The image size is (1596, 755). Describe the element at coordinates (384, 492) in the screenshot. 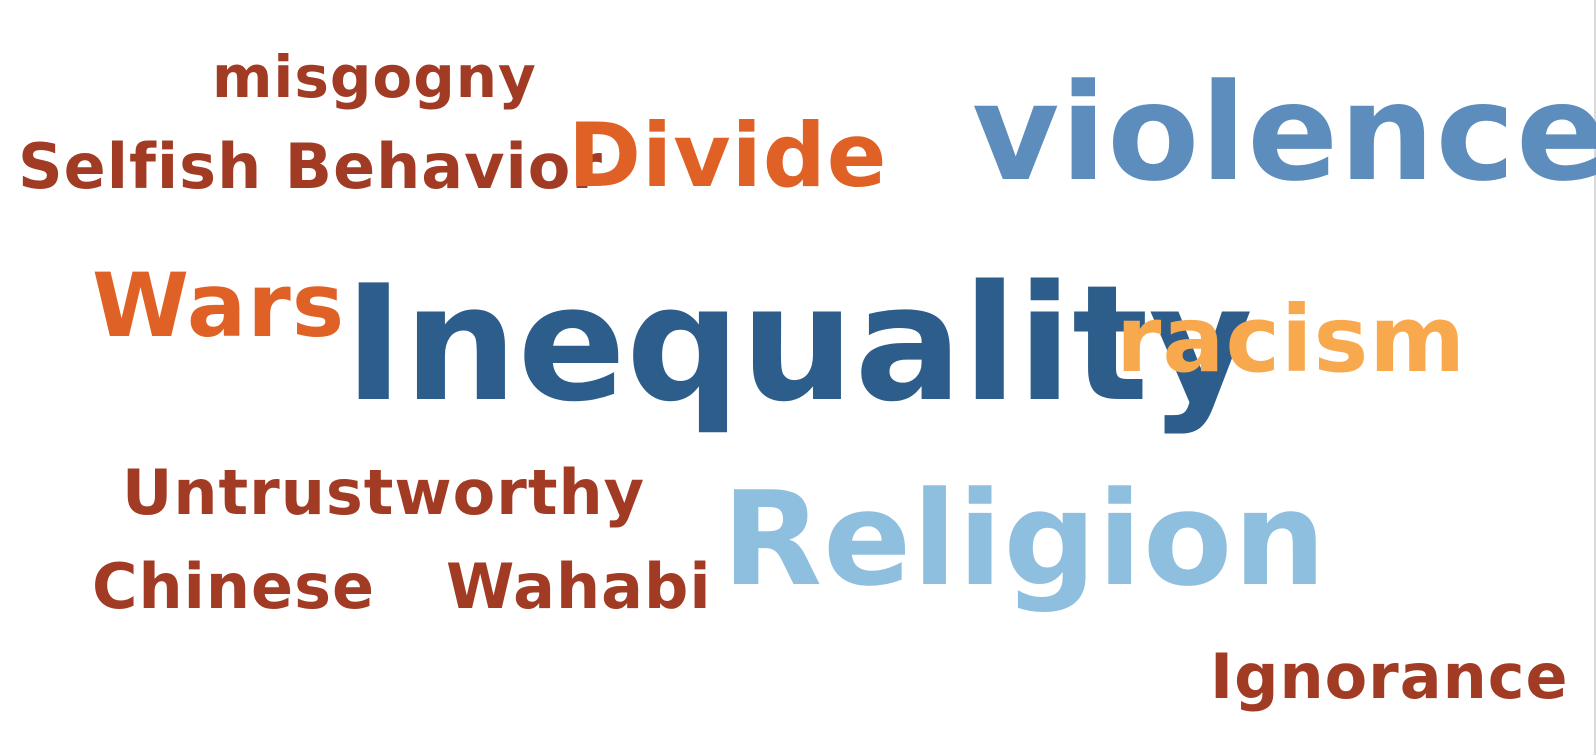

I see `word-untrustworthy: Untrustworthy` at that location.